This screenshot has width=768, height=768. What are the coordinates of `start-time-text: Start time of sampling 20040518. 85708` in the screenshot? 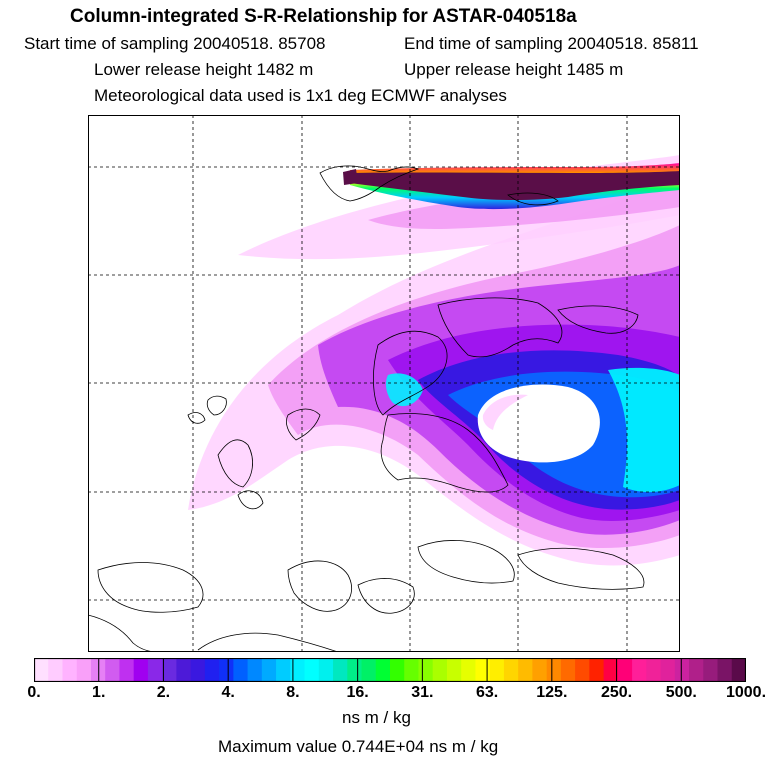 It's located at (175, 43).